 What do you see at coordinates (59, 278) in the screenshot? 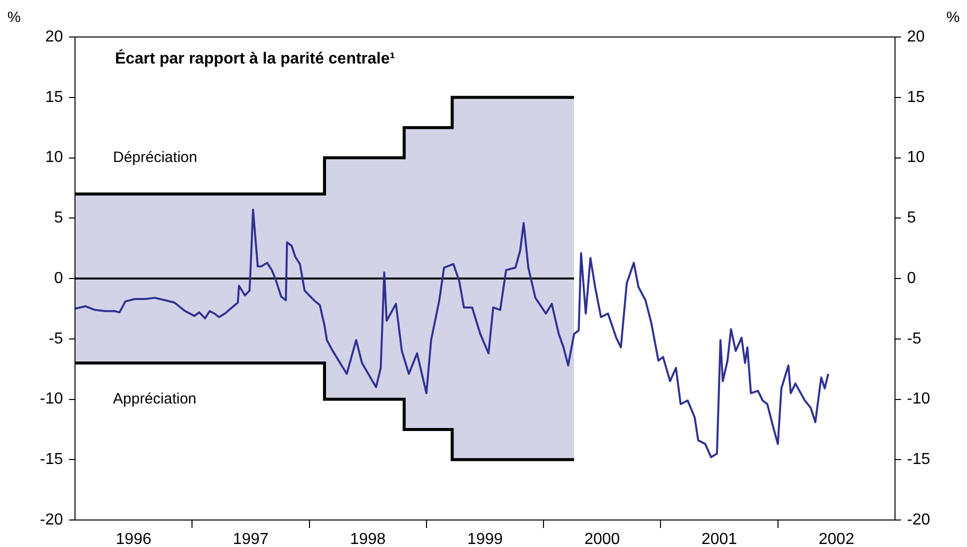
I see `y-tick-label: 0` at bounding box center [59, 278].